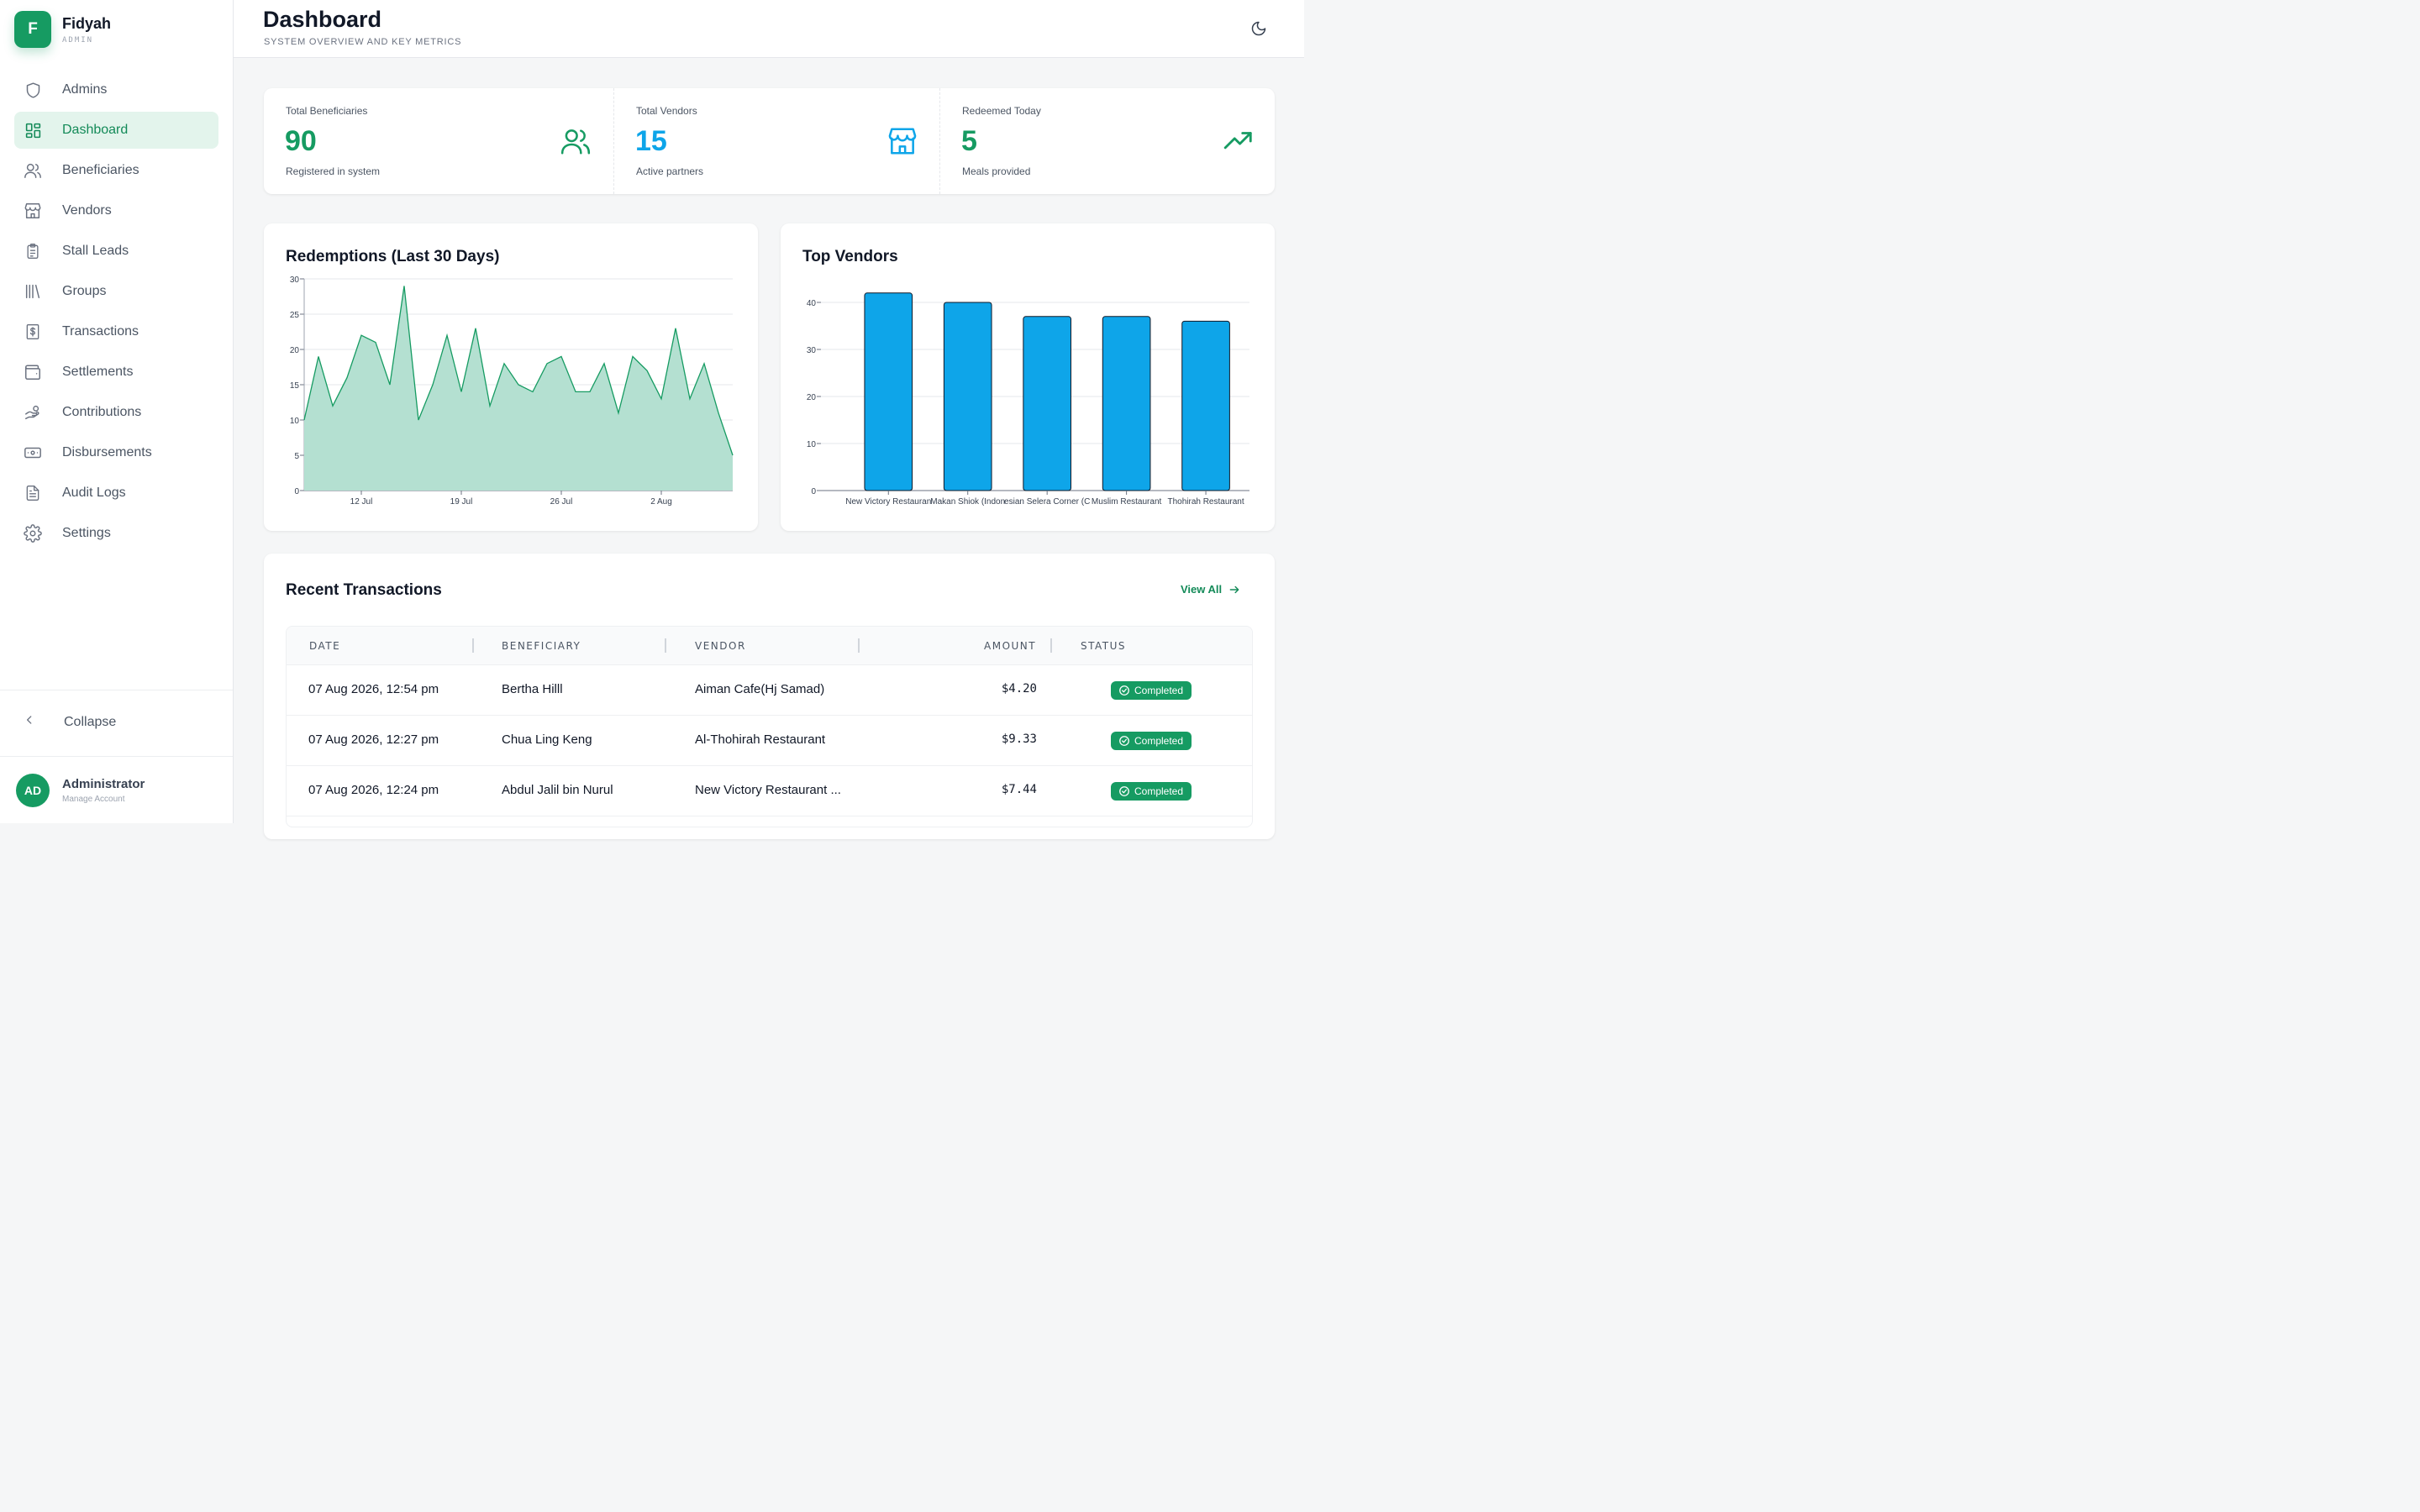  I want to click on x-tick-label: esian Selera Corner (C, so click(1047, 502).